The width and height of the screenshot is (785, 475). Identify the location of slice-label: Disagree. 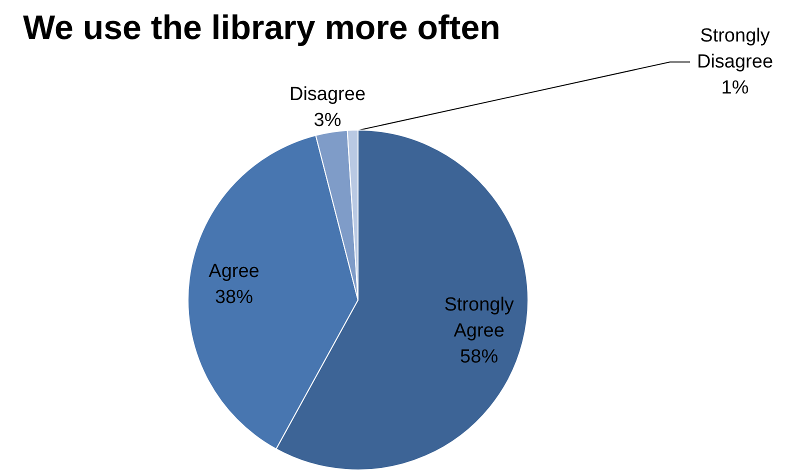
(327, 94).